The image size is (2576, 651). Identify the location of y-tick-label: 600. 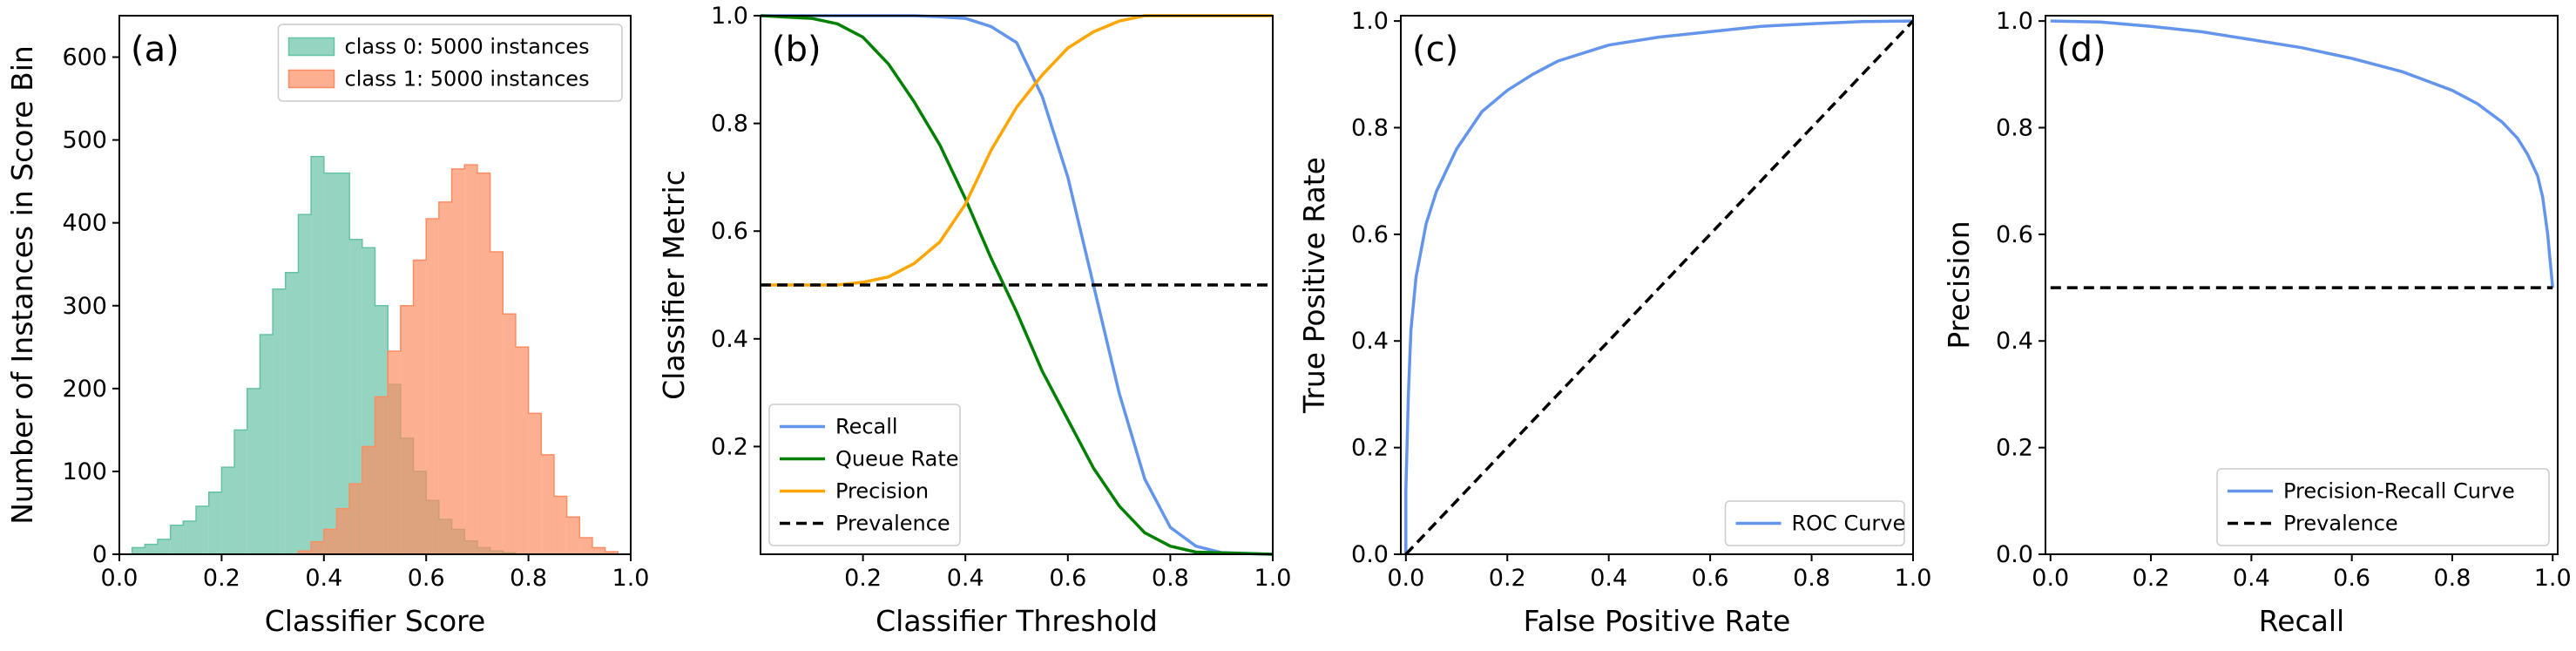
(84, 57).